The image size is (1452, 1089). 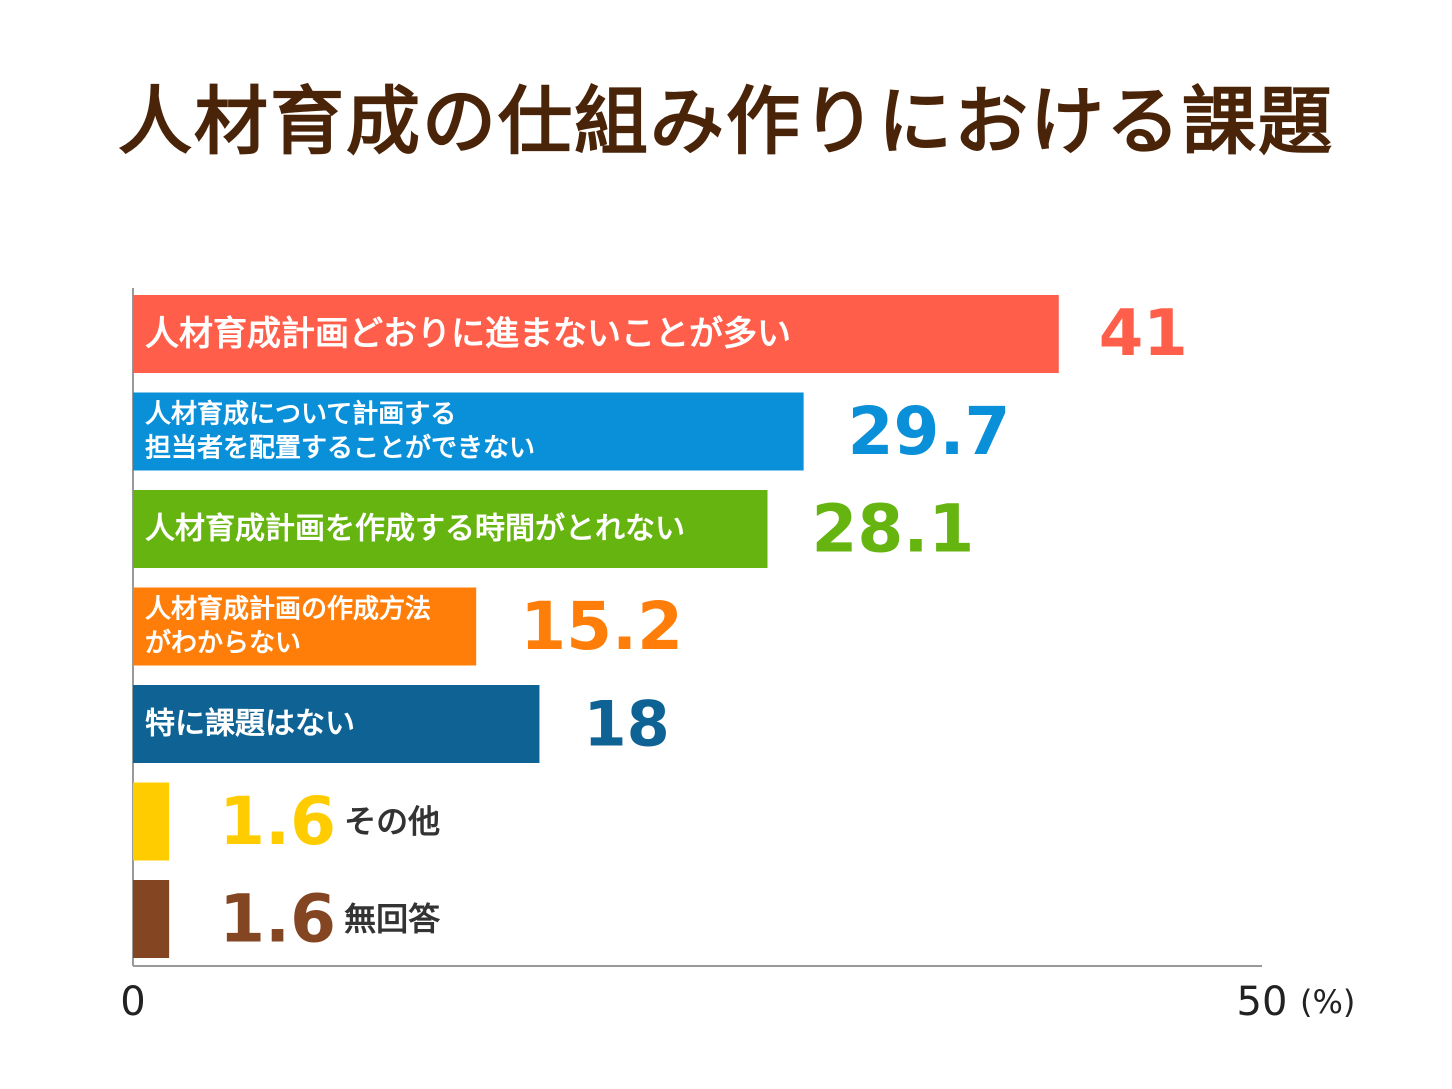 I want to click on category-label-2: 人材育成計画を作成する時間がとれない, so click(x=415, y=529).